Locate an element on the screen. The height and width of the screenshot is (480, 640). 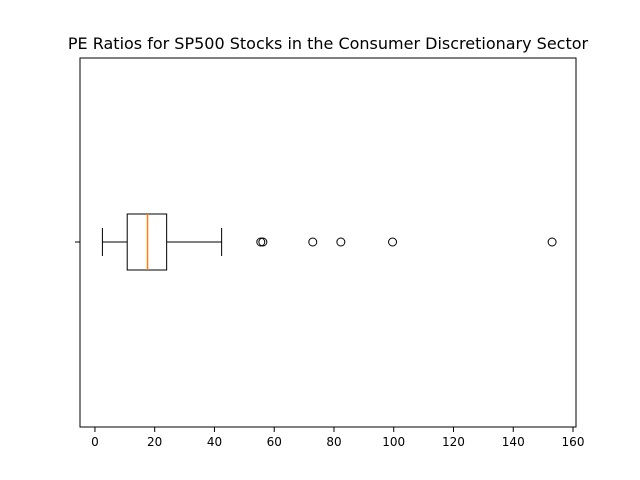
x-axis: 0 20 40 60 80 100 120 140 160 is located at coordinates (337, 438).